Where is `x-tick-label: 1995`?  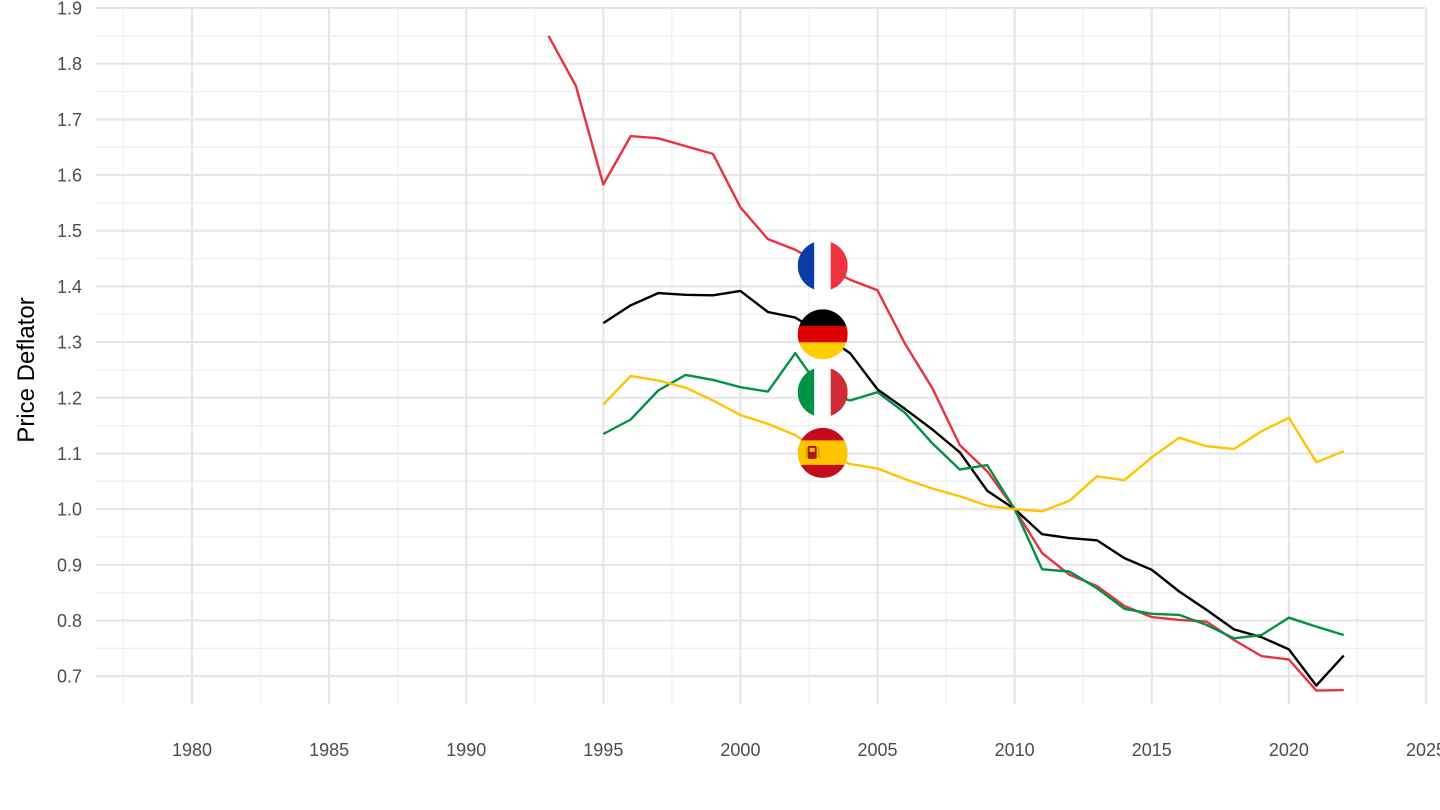
x-tick-label: 1995 is located at coordinates (603, 750).